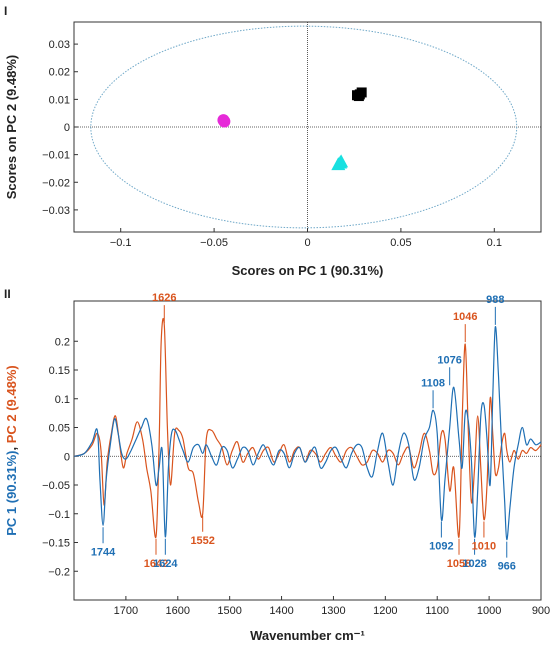 The height and width of the screenshot is (649, 550). I want to click on peak-label: 1624, so click(165, 564).